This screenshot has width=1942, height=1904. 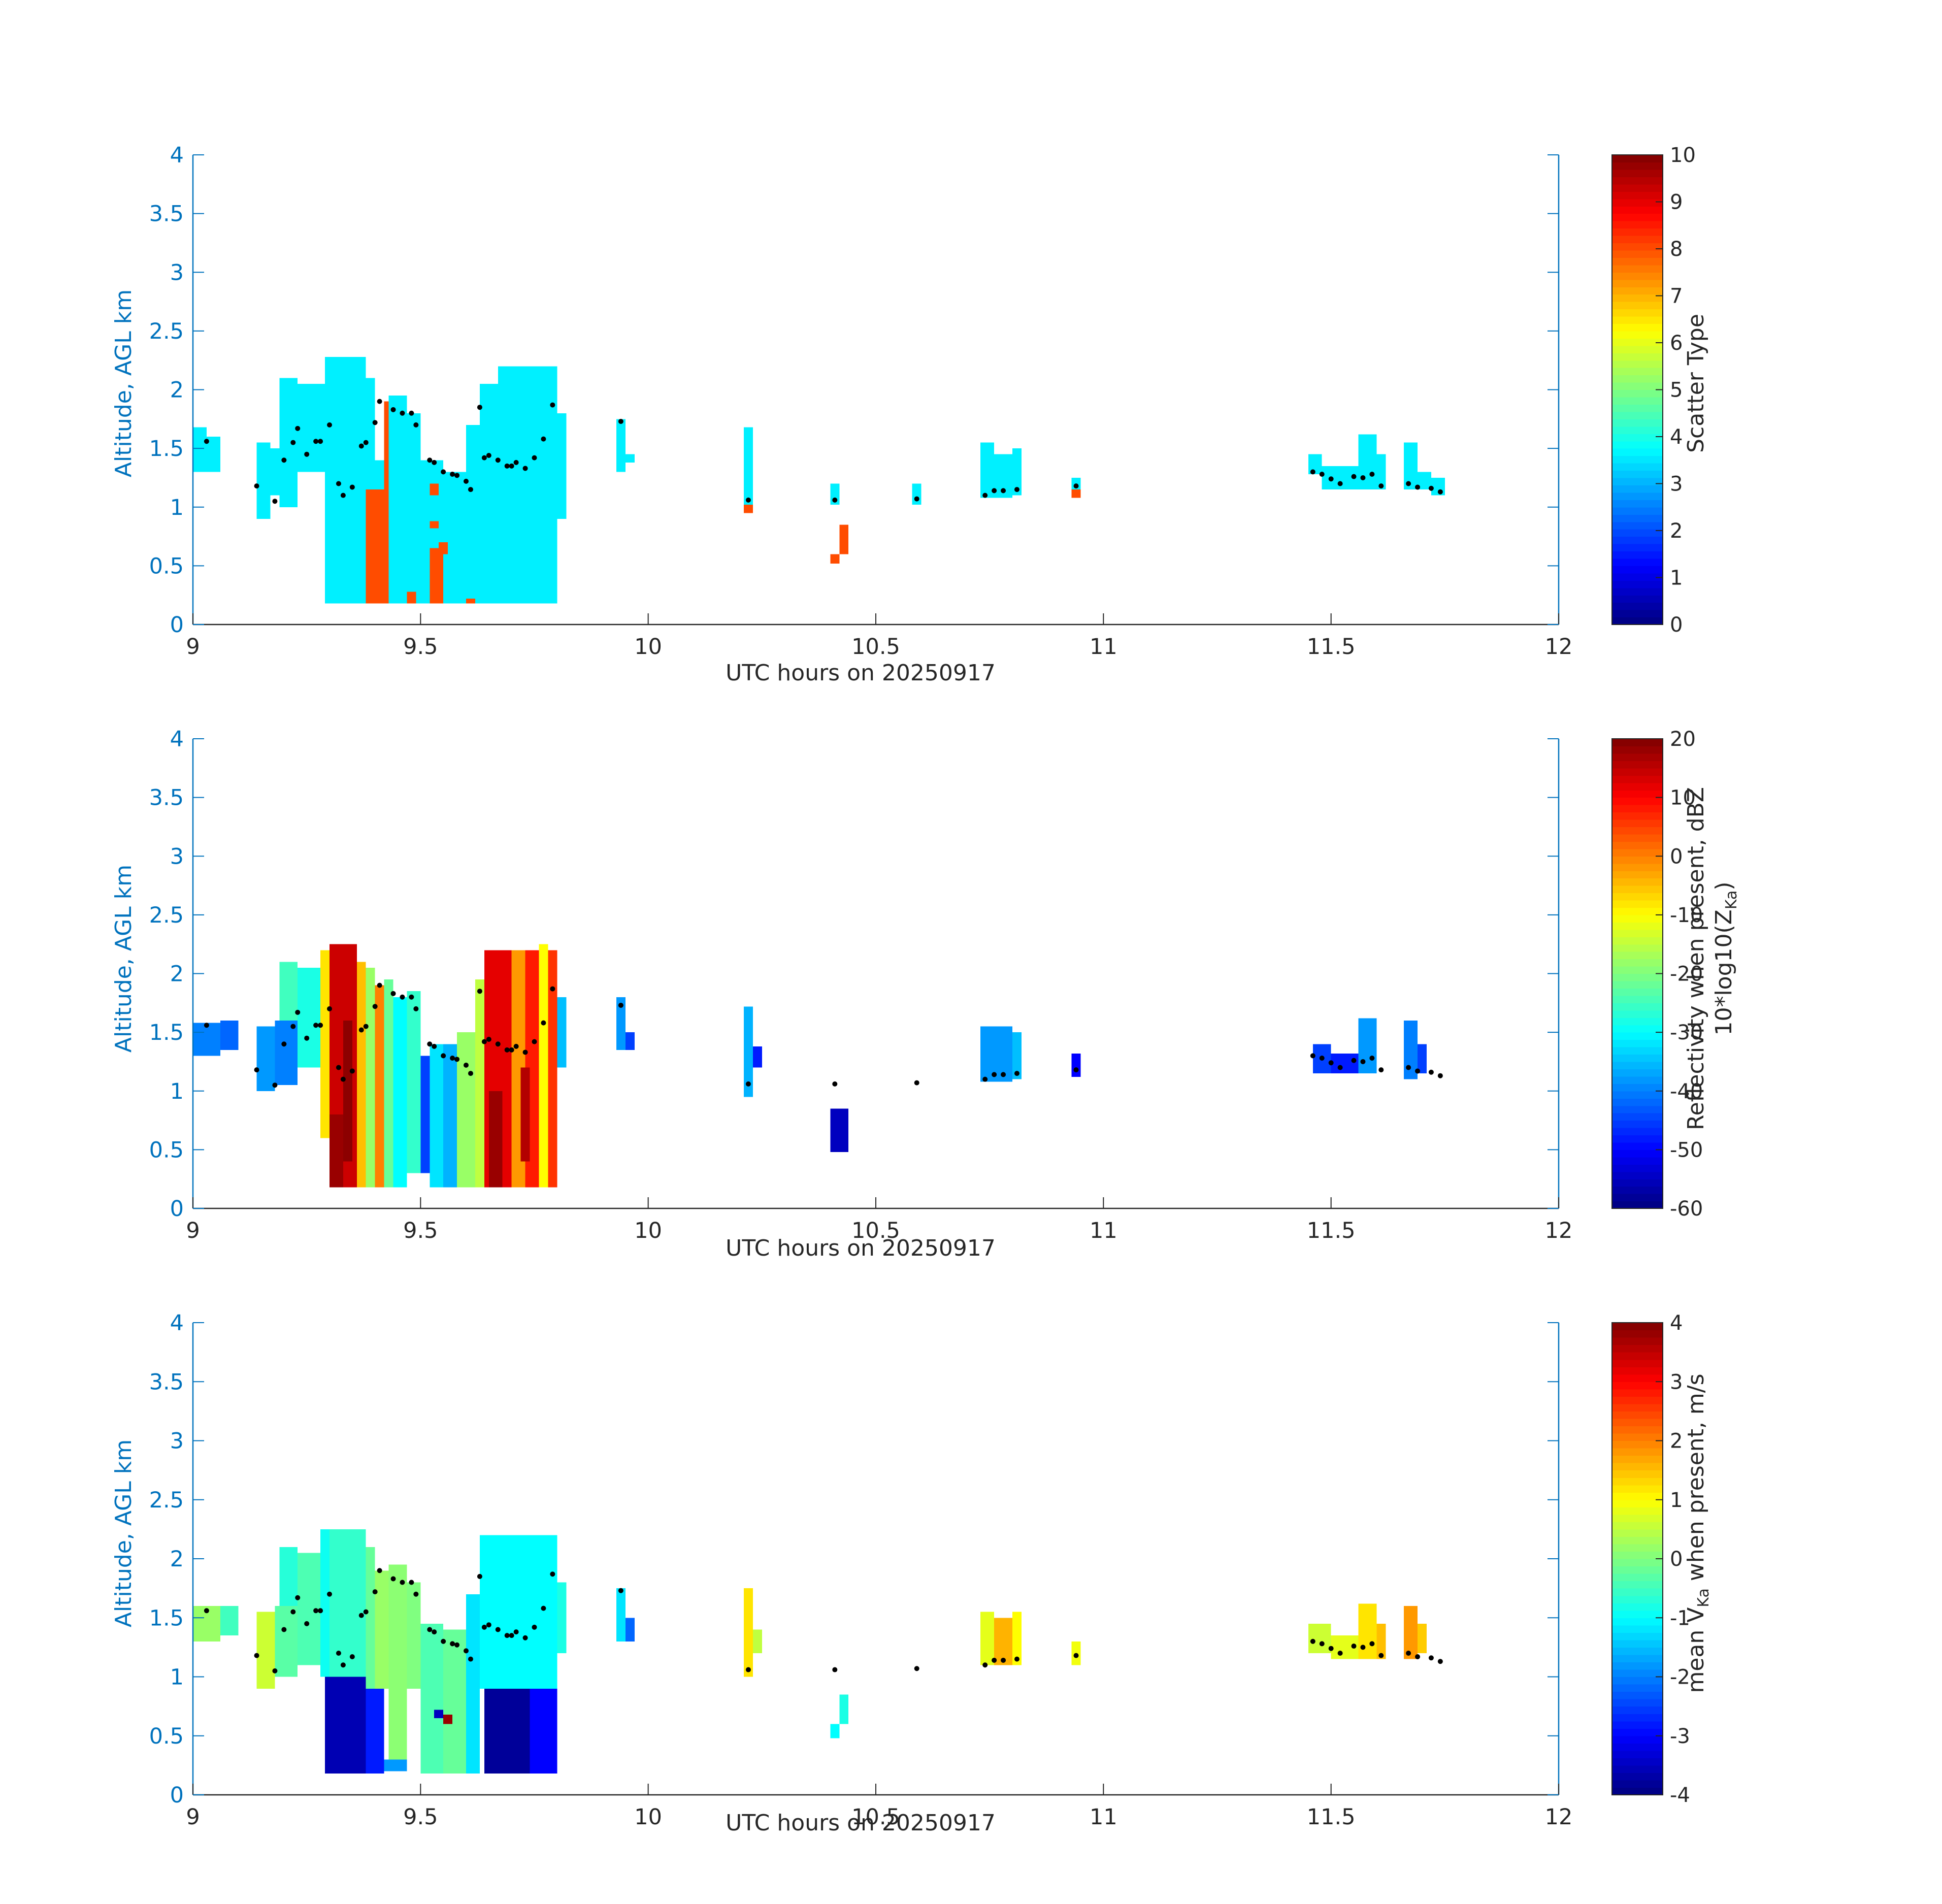 I want to click on panel-3-xtick-label-5: 11.5, so click(x=1331, y=1817).